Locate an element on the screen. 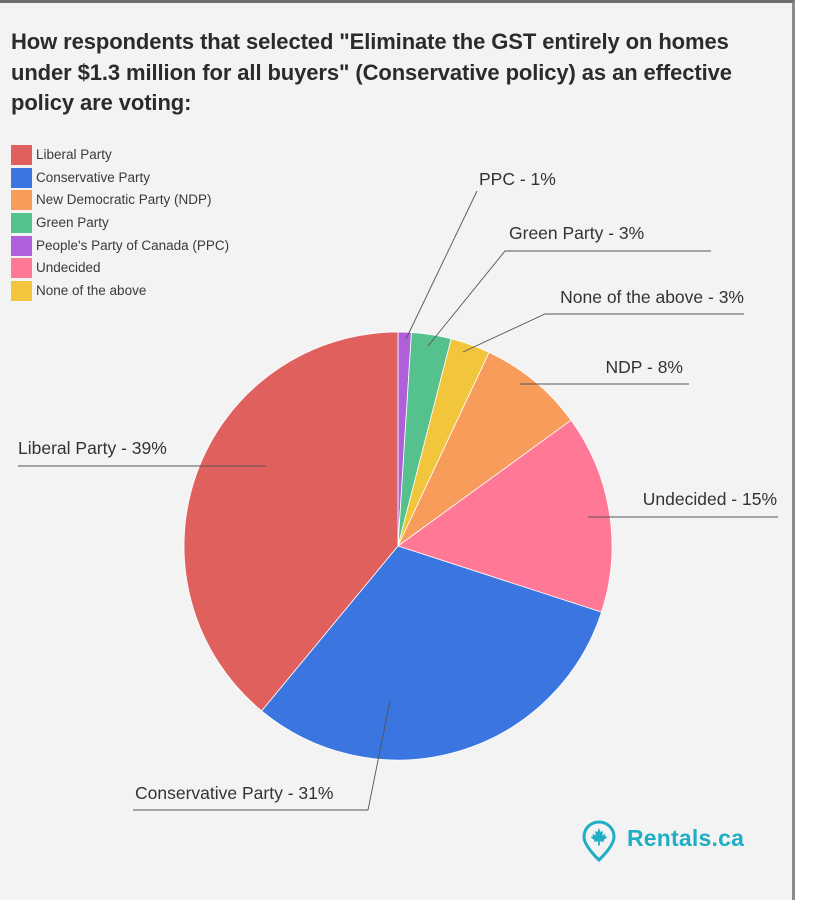 The height and width of the screenshot is (903, 813). pie-slice-ndp is located at coordinates (484, 449).